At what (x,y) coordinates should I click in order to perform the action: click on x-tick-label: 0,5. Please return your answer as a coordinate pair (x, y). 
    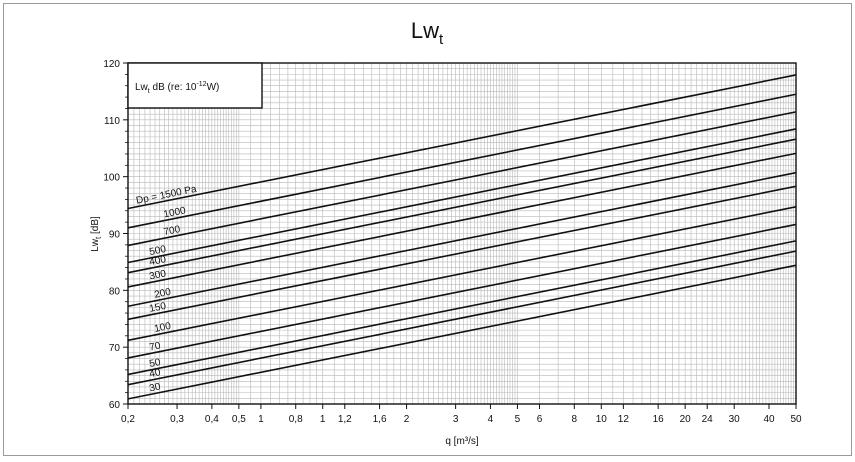
    Looking at the image, I should click on (239, 419).